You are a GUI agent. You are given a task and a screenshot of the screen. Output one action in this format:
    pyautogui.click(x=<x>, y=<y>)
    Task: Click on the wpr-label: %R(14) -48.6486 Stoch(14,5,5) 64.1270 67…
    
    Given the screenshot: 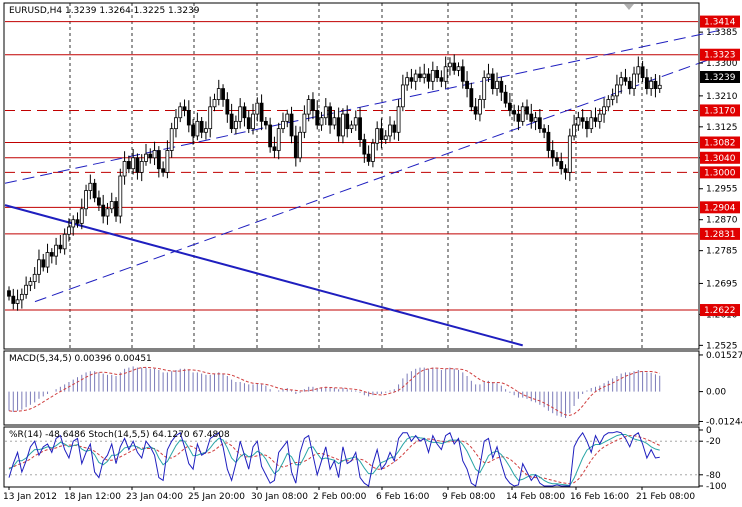 What is the action you would take?
    pyautogui.click(x=119, y=435)
    